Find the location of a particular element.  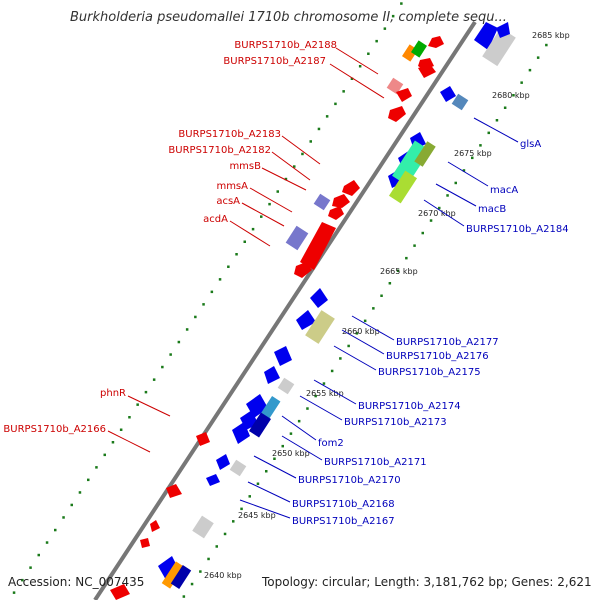

gene-label: macB is located at coordinates (492, 209).